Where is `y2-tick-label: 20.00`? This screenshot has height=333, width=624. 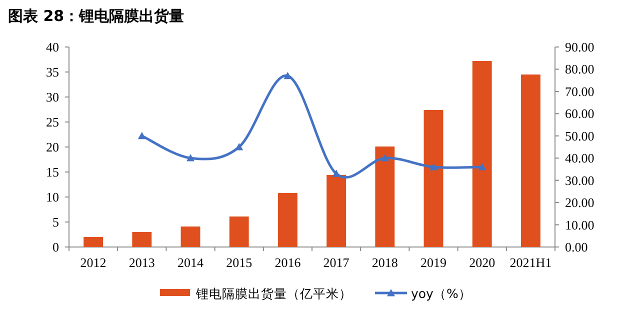
y2-tick-label: 20.00 is located at coordinates (579, 202).